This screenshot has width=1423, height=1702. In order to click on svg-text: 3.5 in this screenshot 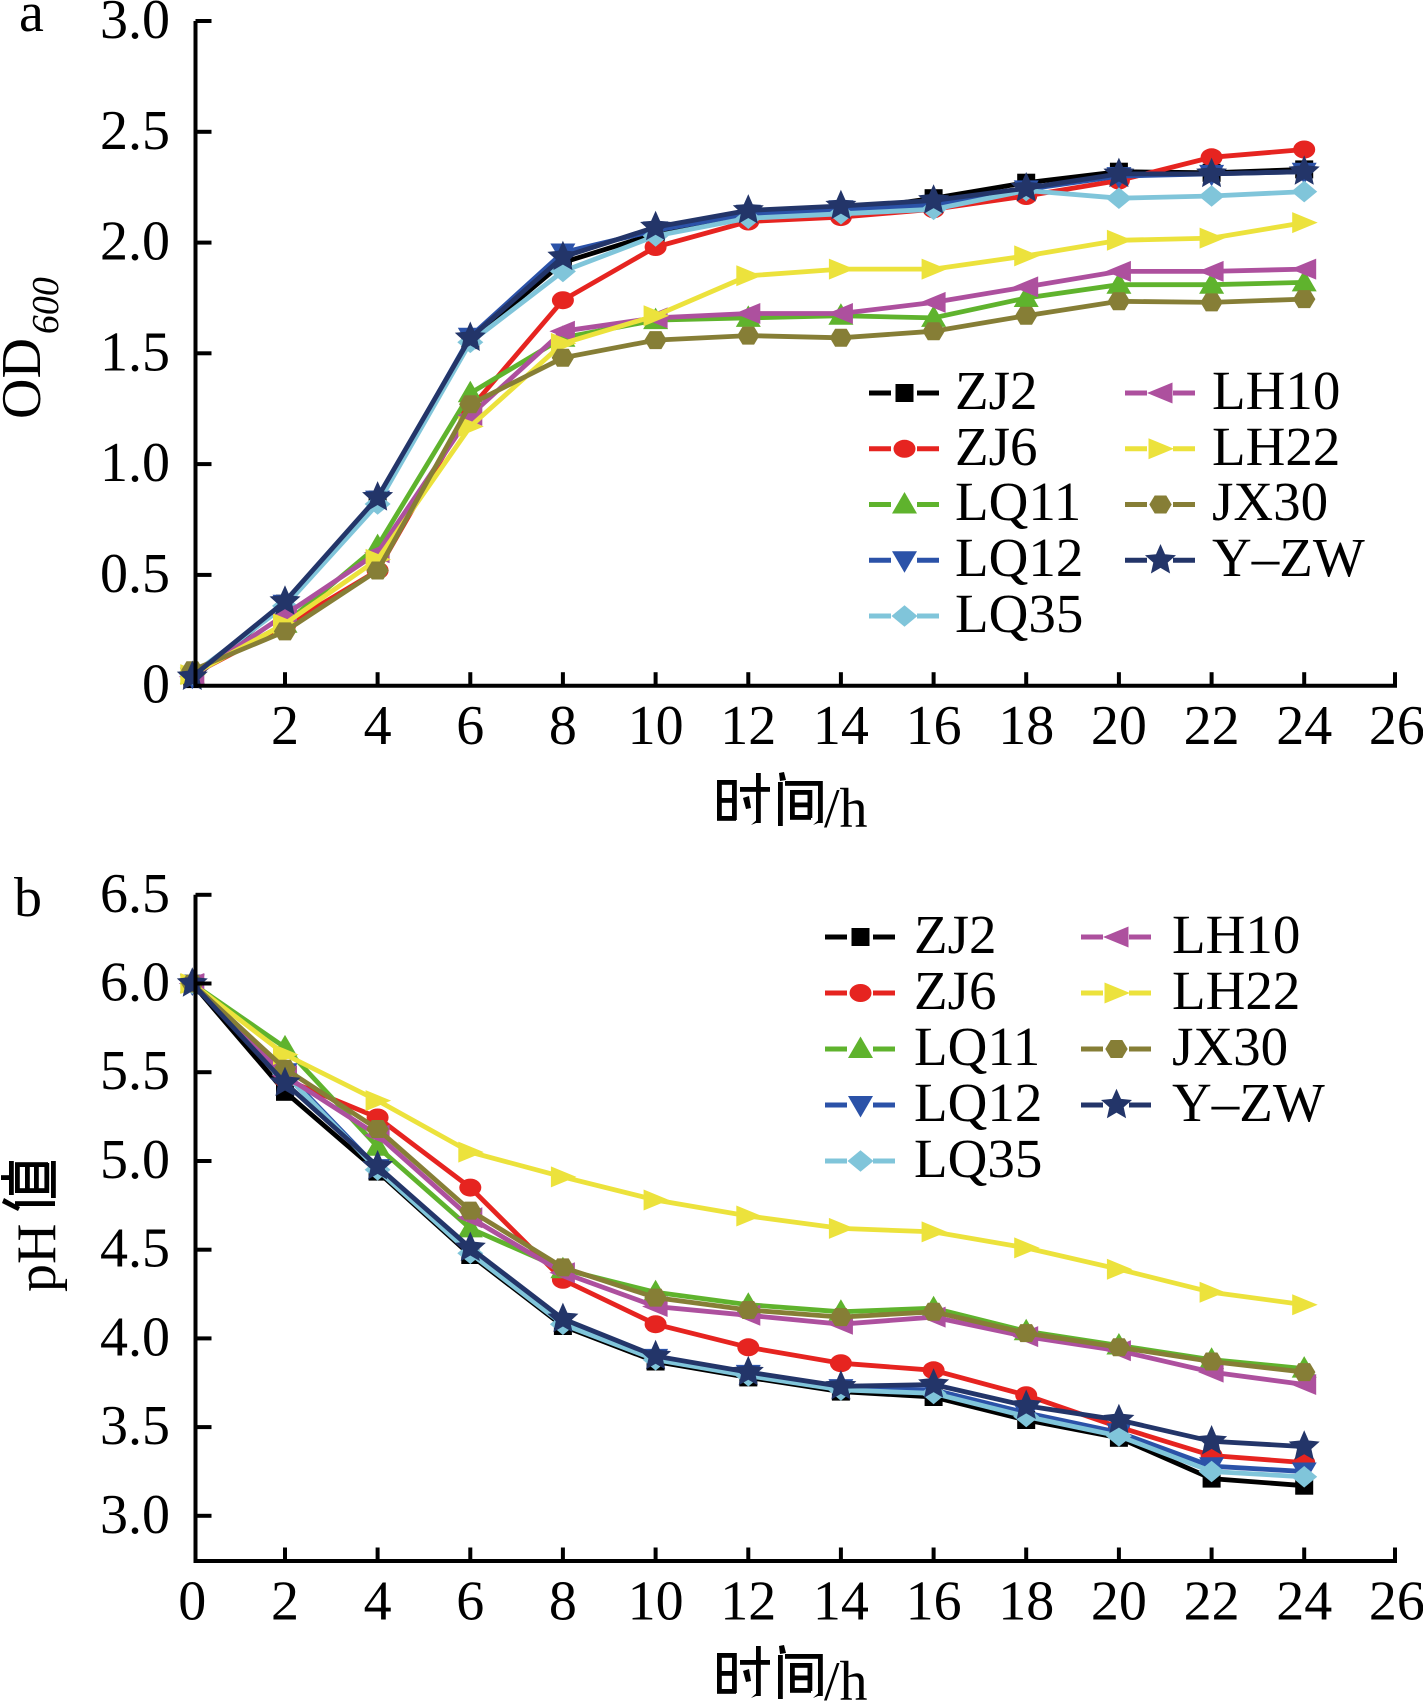, I will do `click(135, 1426)`.